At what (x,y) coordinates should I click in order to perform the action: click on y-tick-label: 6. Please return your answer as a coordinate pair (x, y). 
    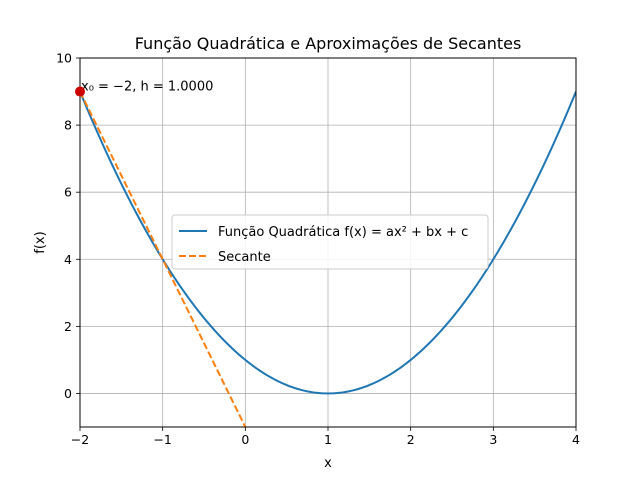
    Looking at the image, I should click on (68, 192).